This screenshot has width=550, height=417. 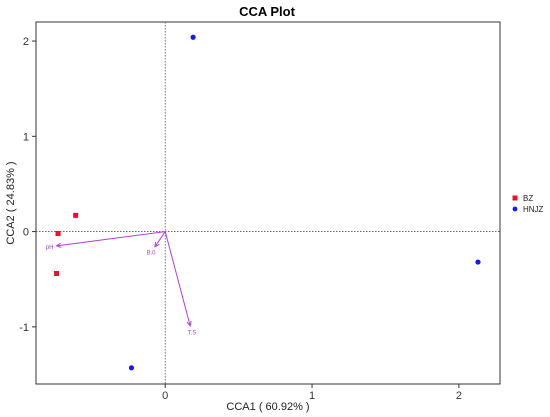 What do you see at coordinates (515, 198) in the screenshot?
I see `legend-marker-square` at bounding box center [515, 198].